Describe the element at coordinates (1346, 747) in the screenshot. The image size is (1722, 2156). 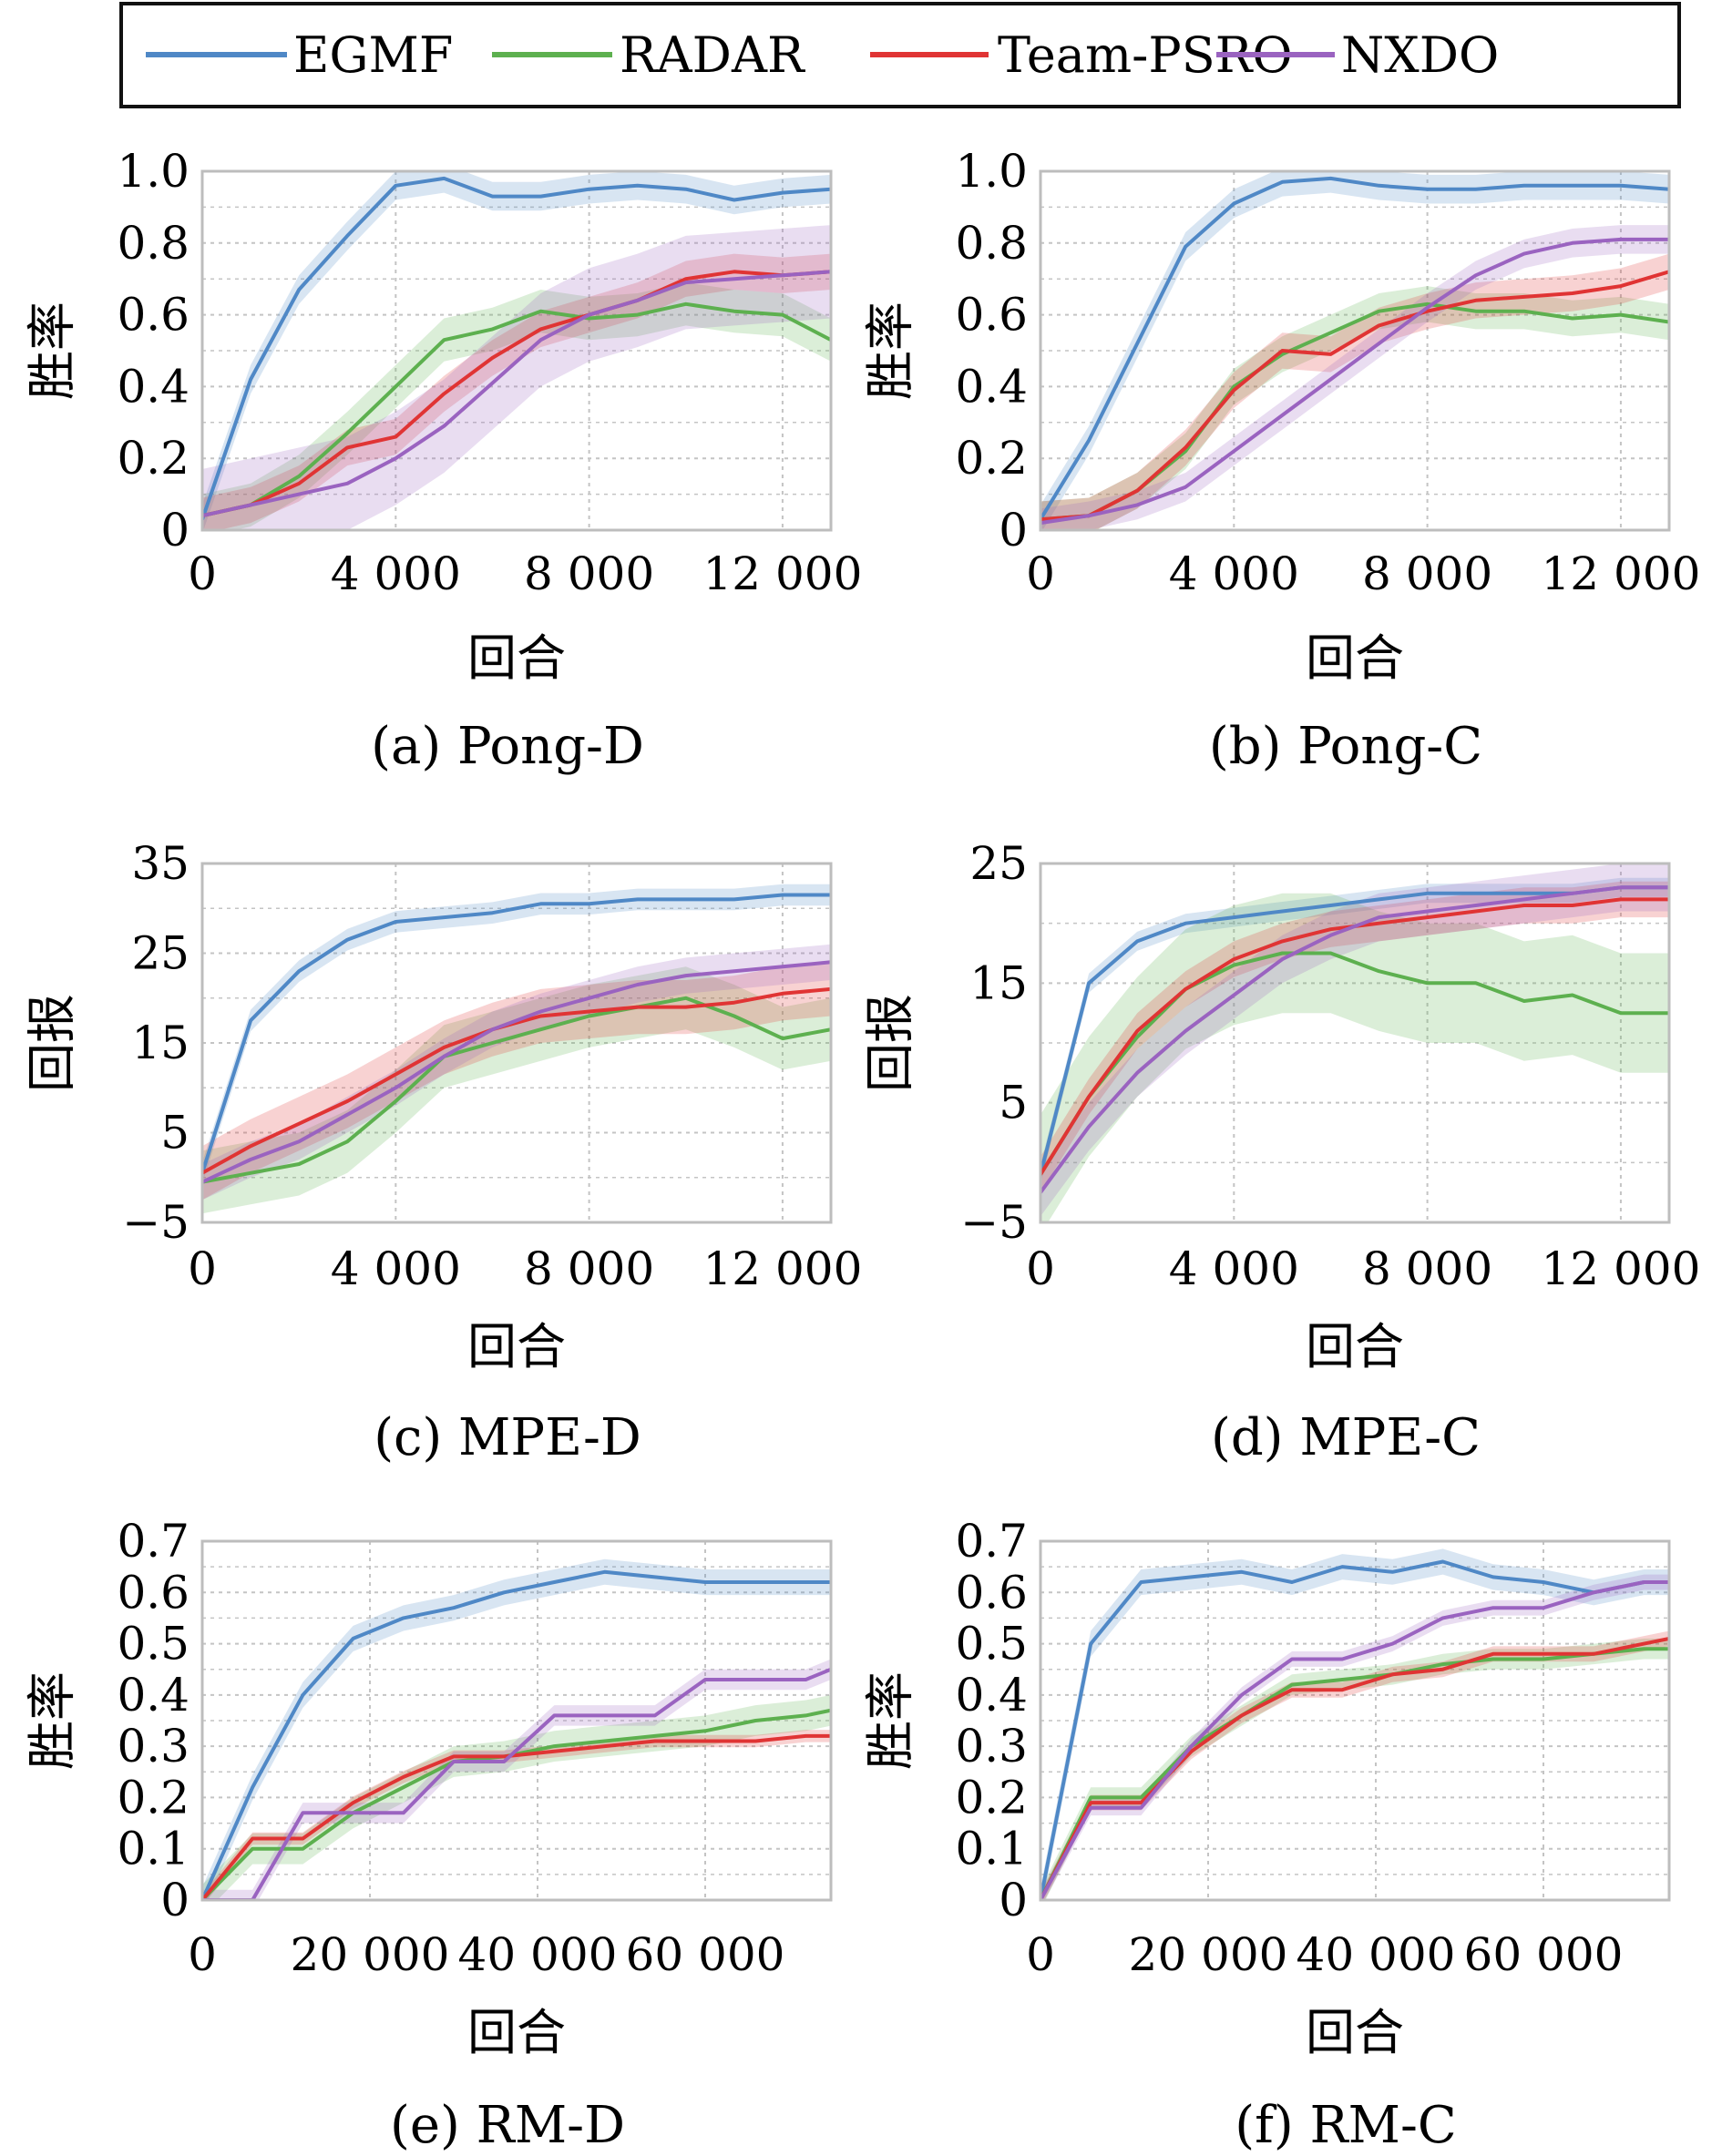
I see `panel-caption: (b) Pong-C` at that location.